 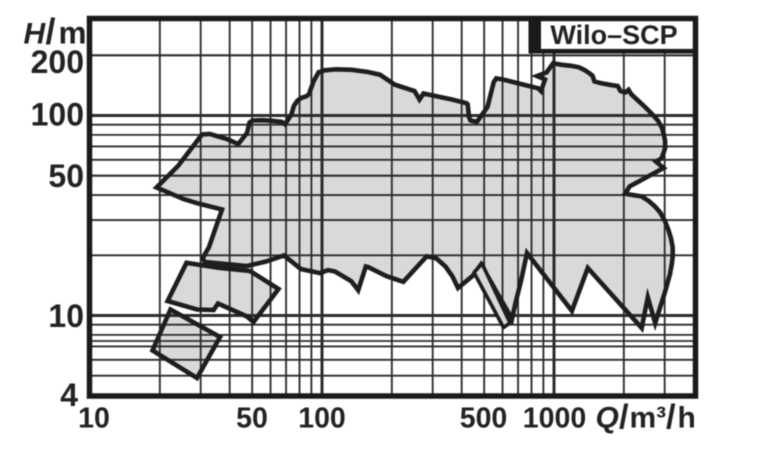 I want to click on svg-text: 200, so click(x=57, y=62).